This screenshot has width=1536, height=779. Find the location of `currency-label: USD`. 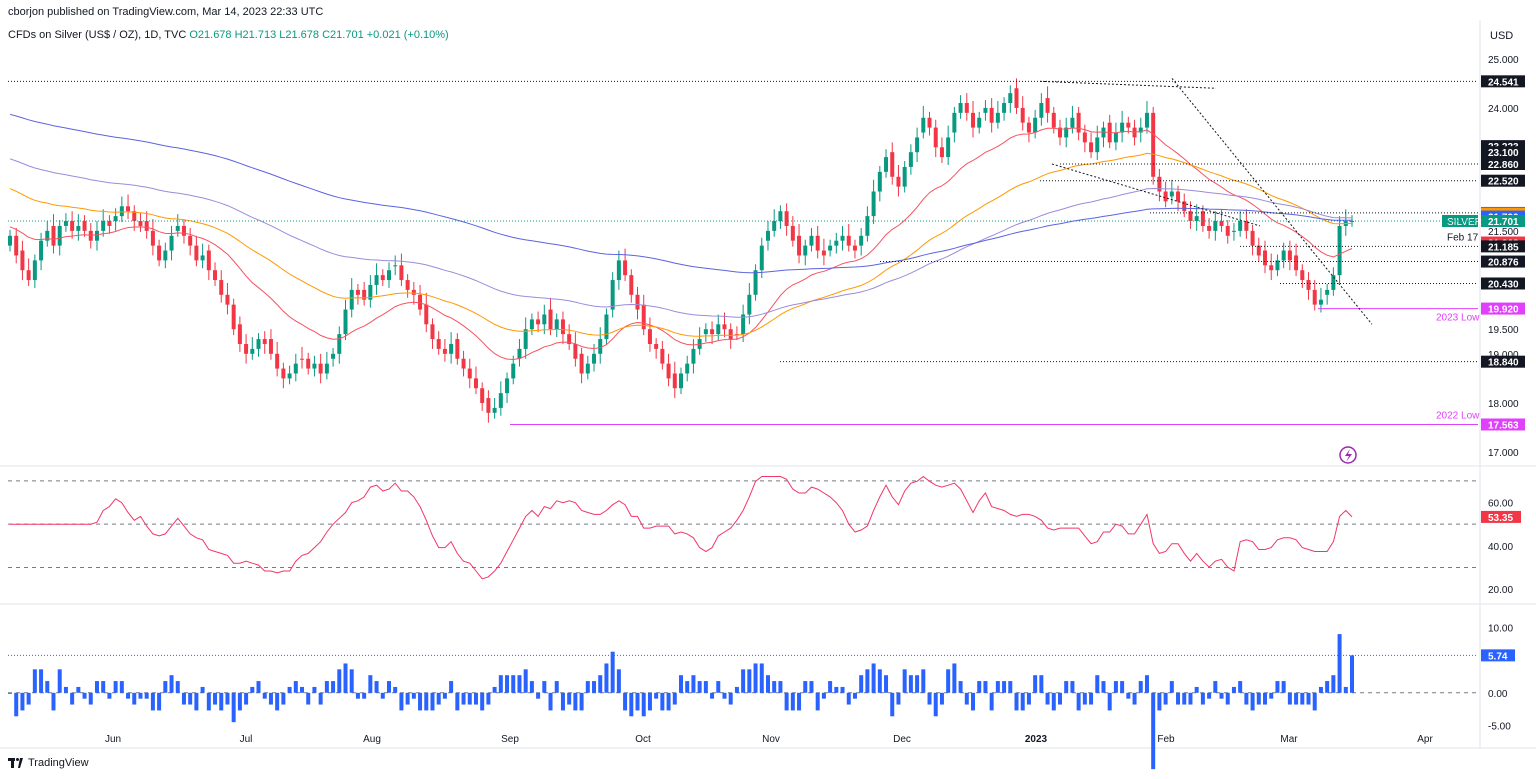

currency-label: USD is located at coordinates (1502, 36).